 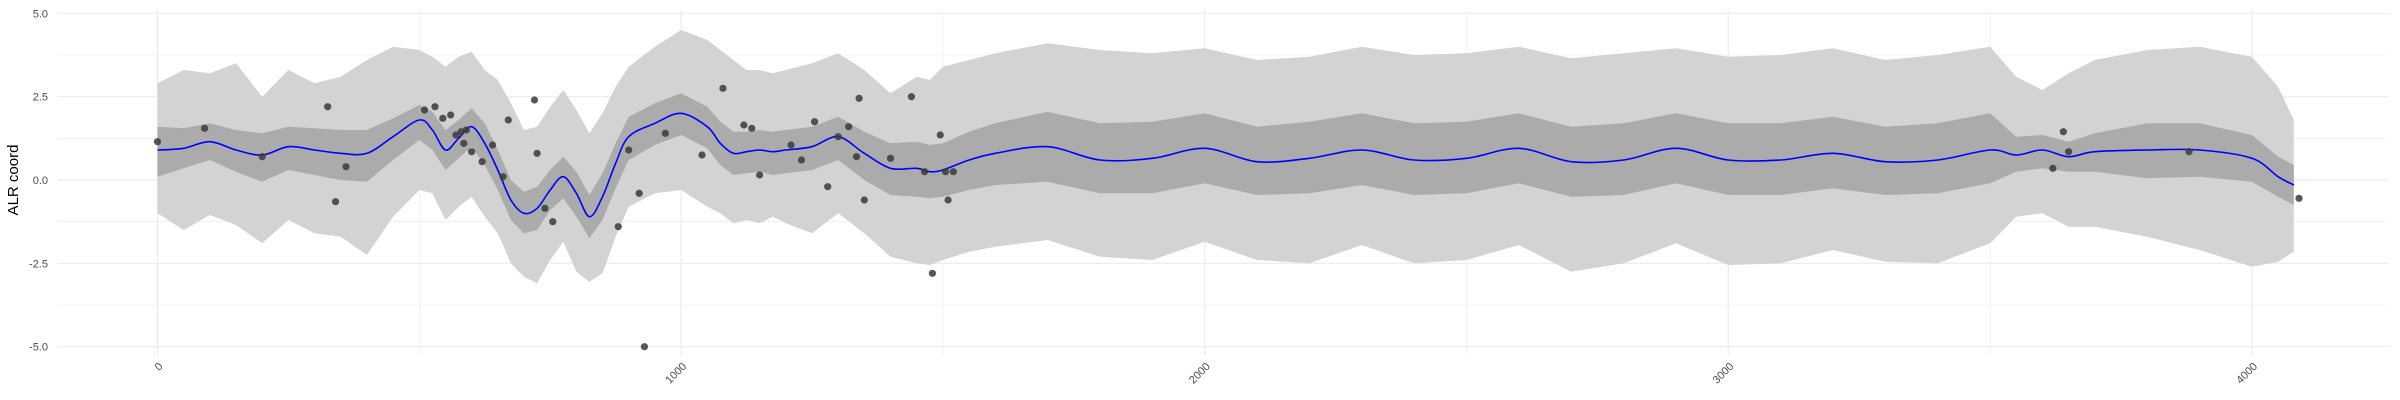 What do you see at coordinates (38, 264) in the screenshot?
I see `y-tick-label: -2.5` at bounding box center [38, 264].